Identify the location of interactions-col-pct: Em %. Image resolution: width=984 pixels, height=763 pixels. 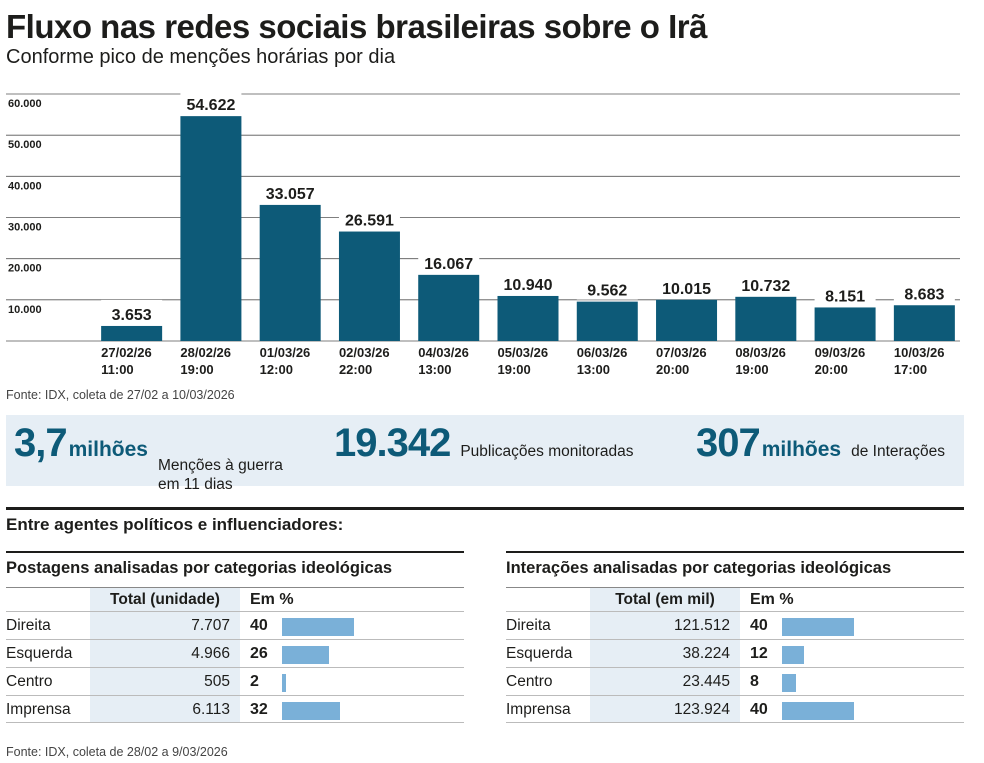
(772, 599).